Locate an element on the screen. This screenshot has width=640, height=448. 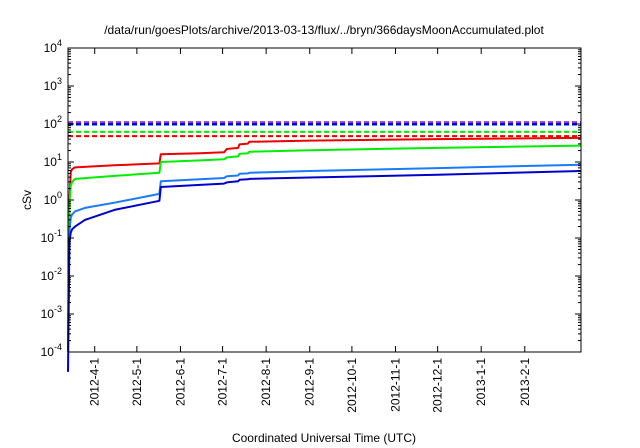
y-tick-label: 10² is located at coordinates (53, 122).